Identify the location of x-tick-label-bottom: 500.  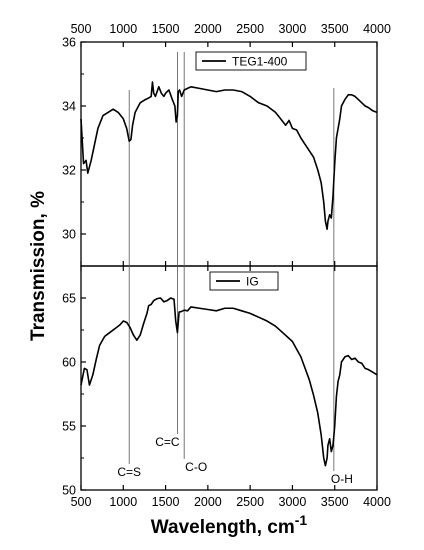
(81, 502).